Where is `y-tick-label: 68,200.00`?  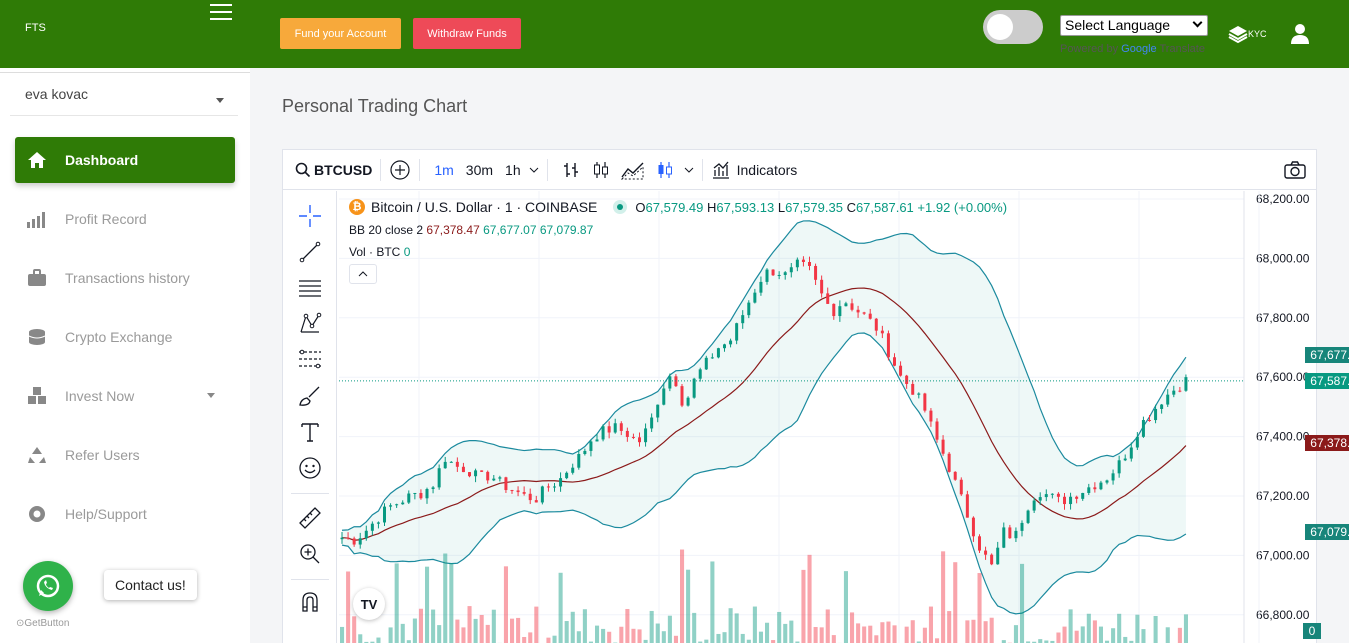 y-tick-label: 68,200.00 is located at coordinates (1283, 199).